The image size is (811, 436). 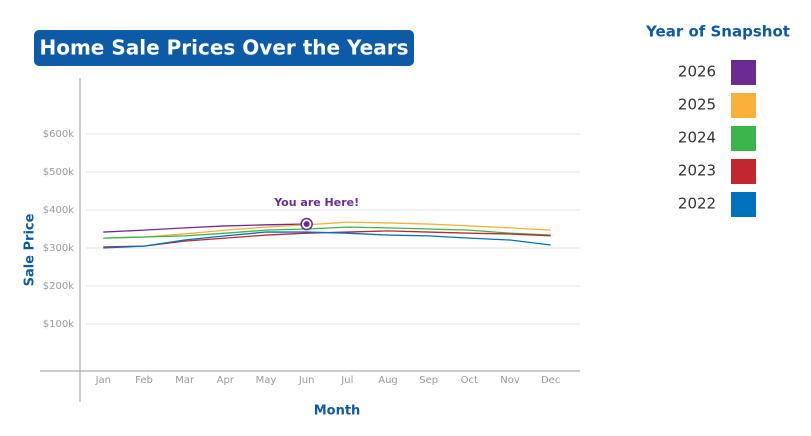 What do you see at coordinates (306, 224) in the screenshot?
I see `here-dot` at bounding box center [306, 224].